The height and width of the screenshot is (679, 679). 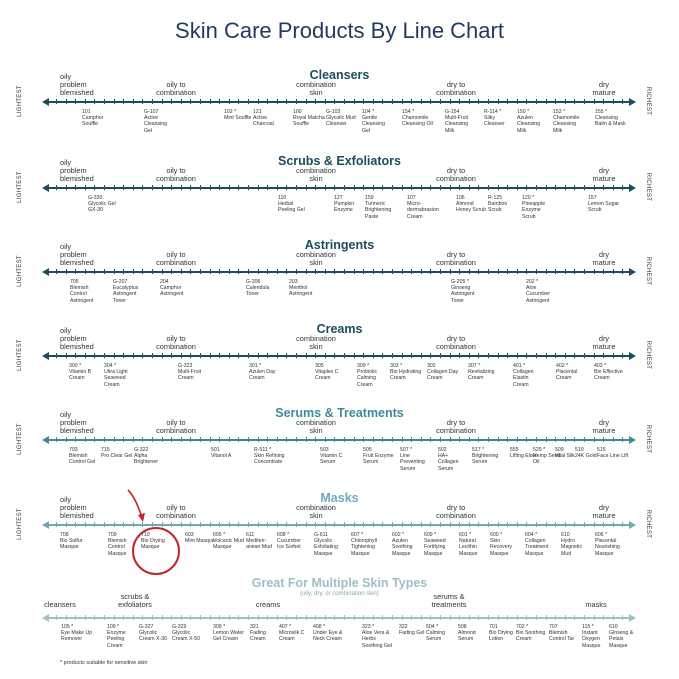 What do you see at coordinates (565, 535) in the screenshot?
I see `product-code: 610` at bounding box center [565, 535].